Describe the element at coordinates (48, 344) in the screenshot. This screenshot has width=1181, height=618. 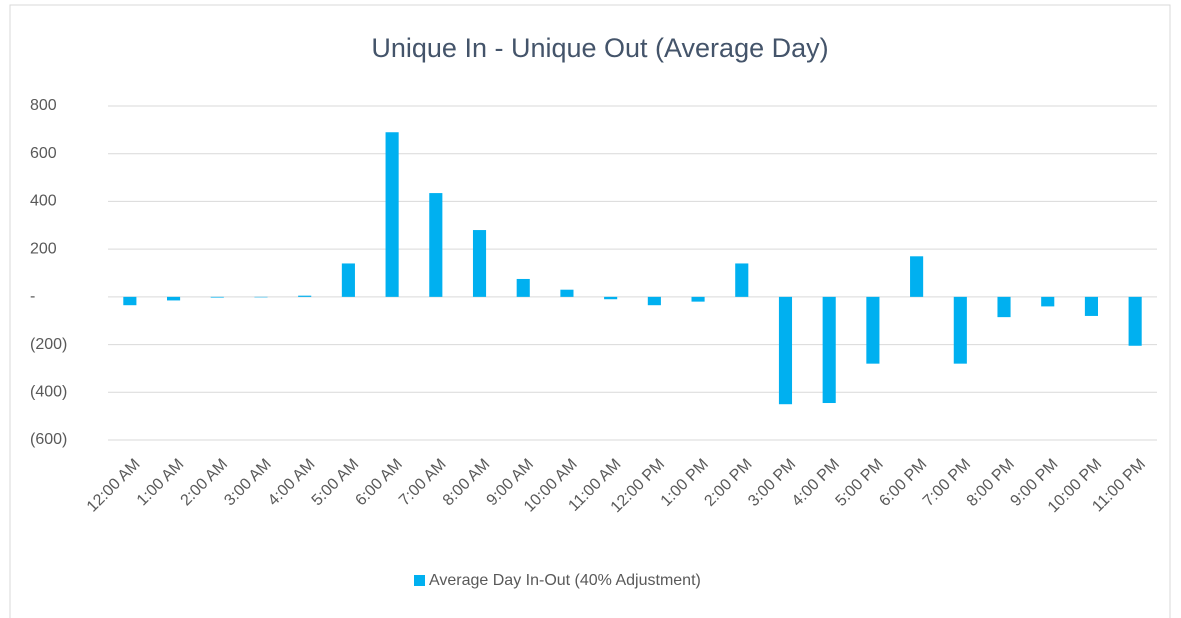
I see `y-tick-label: (200)` at that location.